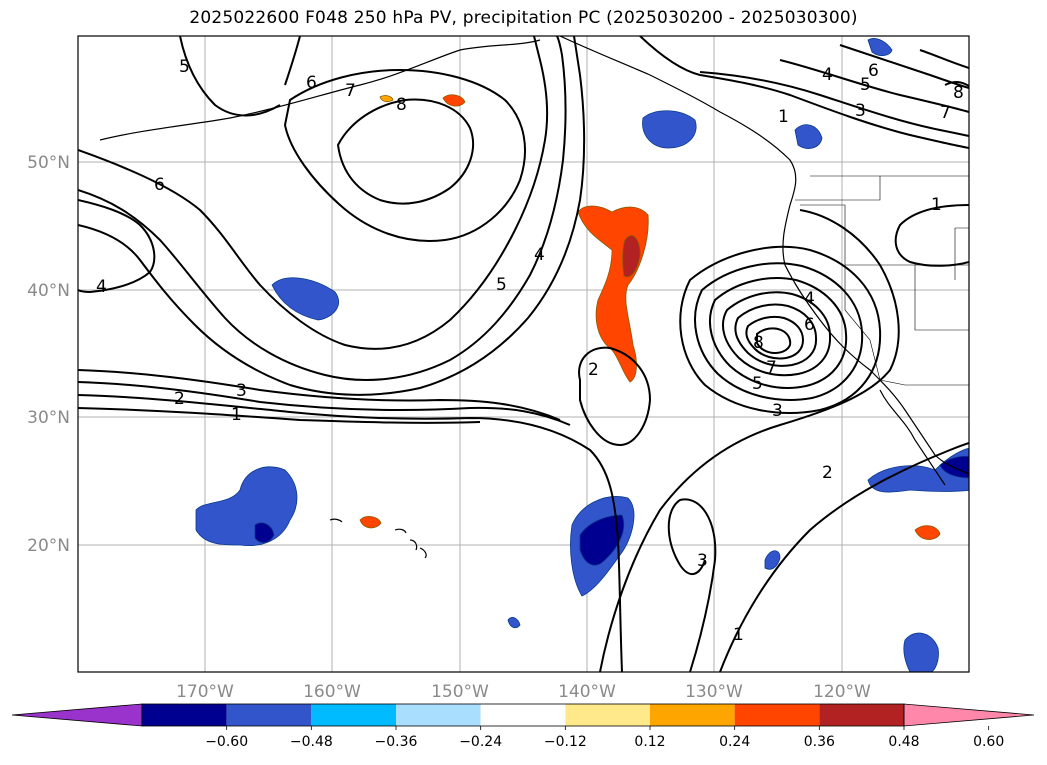  What do you see at coordinates (714, 692) in the screenshot?
I see `lon-label: 130°W` at bounding box center [714, 692].